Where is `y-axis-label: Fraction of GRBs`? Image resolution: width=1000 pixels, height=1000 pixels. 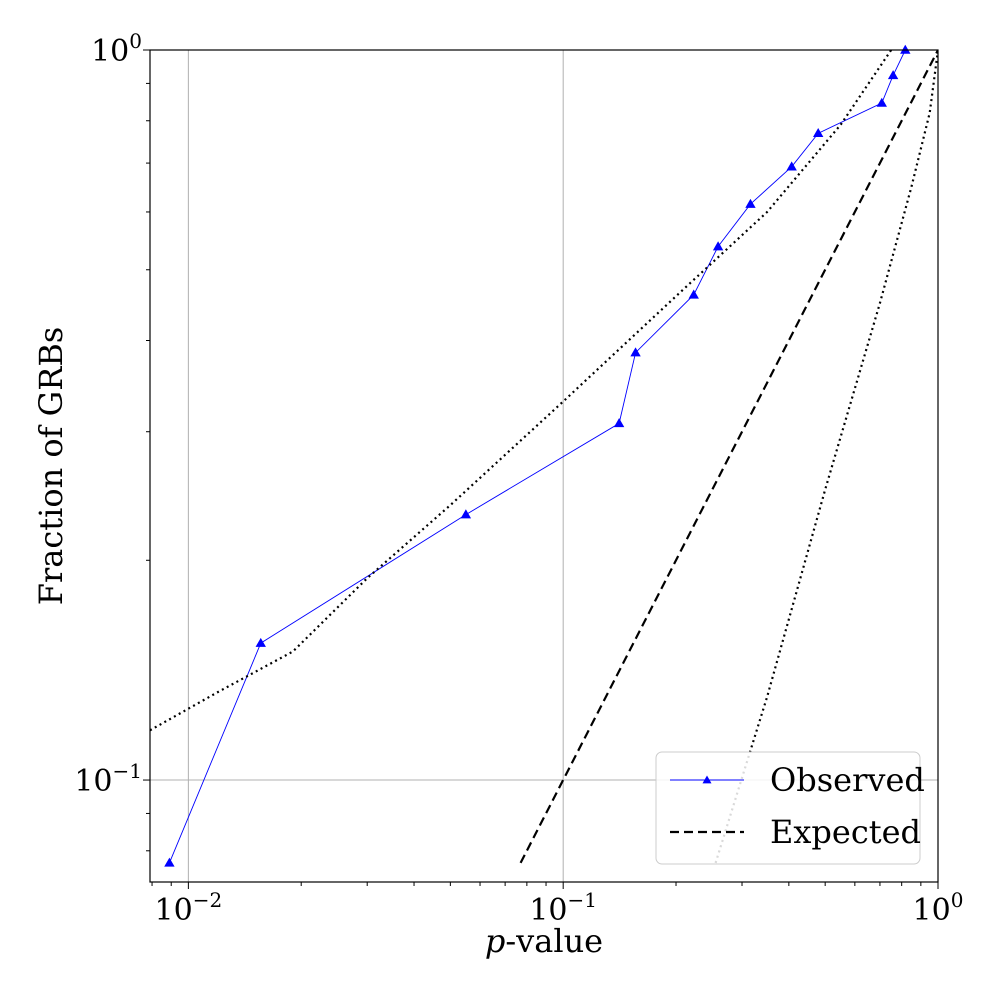 y-axis-label: Fraction of GRBs is located at coordinates (51, 466).